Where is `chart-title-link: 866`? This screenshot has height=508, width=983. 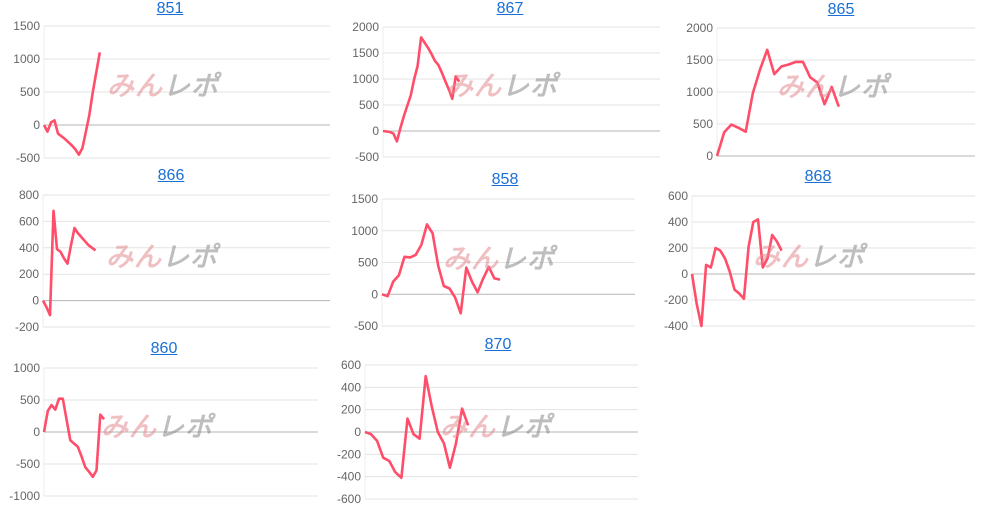
chart-title-link: 866 is located at coordinates (171, 175).